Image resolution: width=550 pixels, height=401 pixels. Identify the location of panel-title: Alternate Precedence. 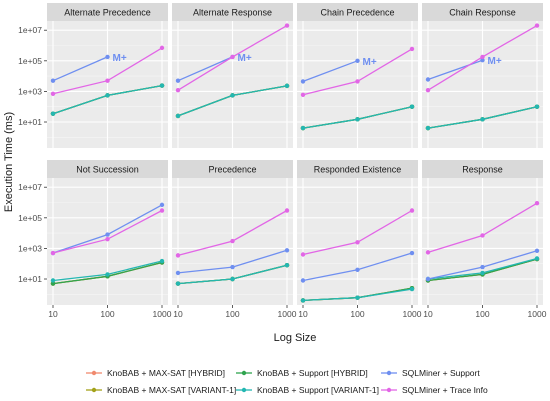
(107, 13).